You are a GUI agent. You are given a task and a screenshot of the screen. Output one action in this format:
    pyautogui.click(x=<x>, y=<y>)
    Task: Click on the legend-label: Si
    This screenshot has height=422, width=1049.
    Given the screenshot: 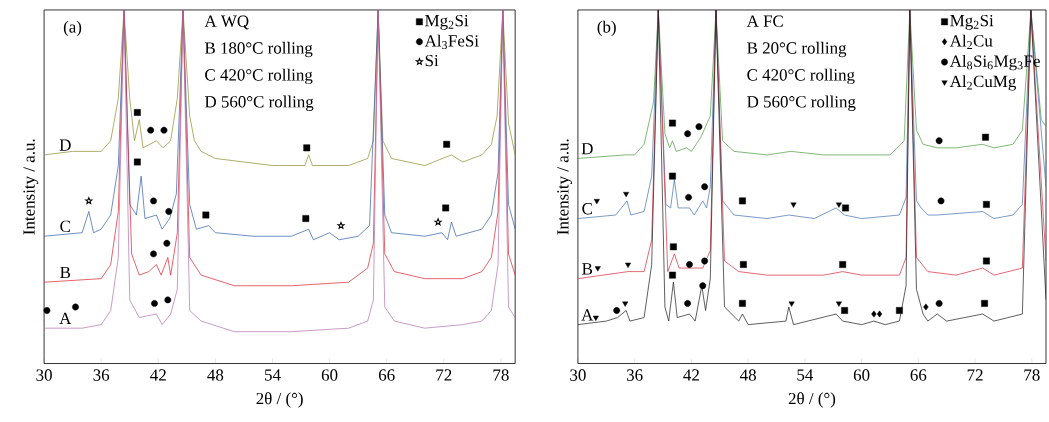 What is the action you would take?
    pyautogui.click(x=432, y=60)
    